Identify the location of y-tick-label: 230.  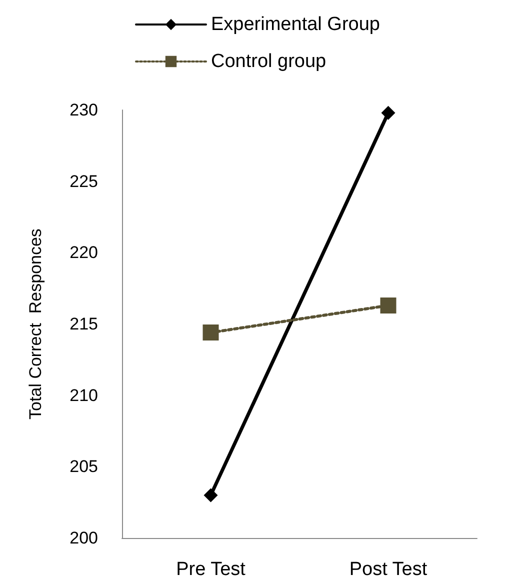
(84, 110).